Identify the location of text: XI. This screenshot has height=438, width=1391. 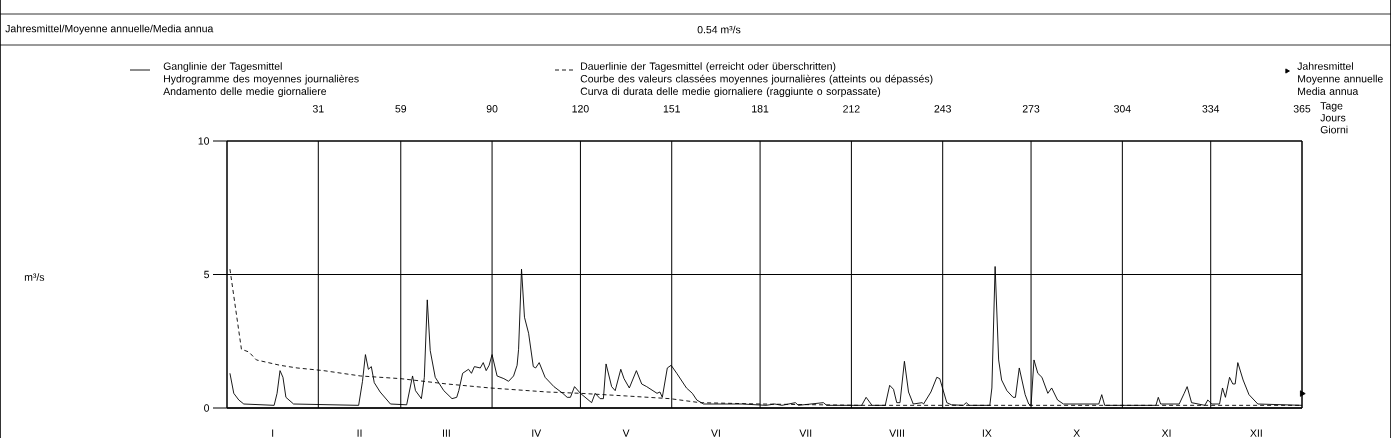
(1166, 433).